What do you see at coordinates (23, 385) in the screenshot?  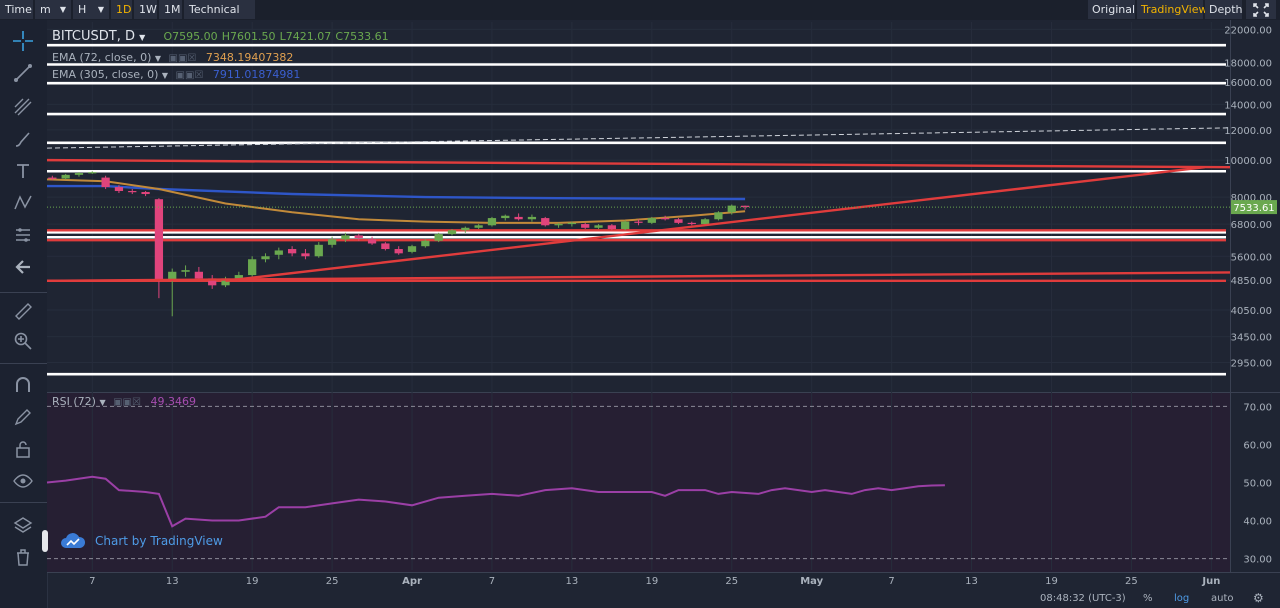 I see `magnet-tool` at bounding box center [23, 385].